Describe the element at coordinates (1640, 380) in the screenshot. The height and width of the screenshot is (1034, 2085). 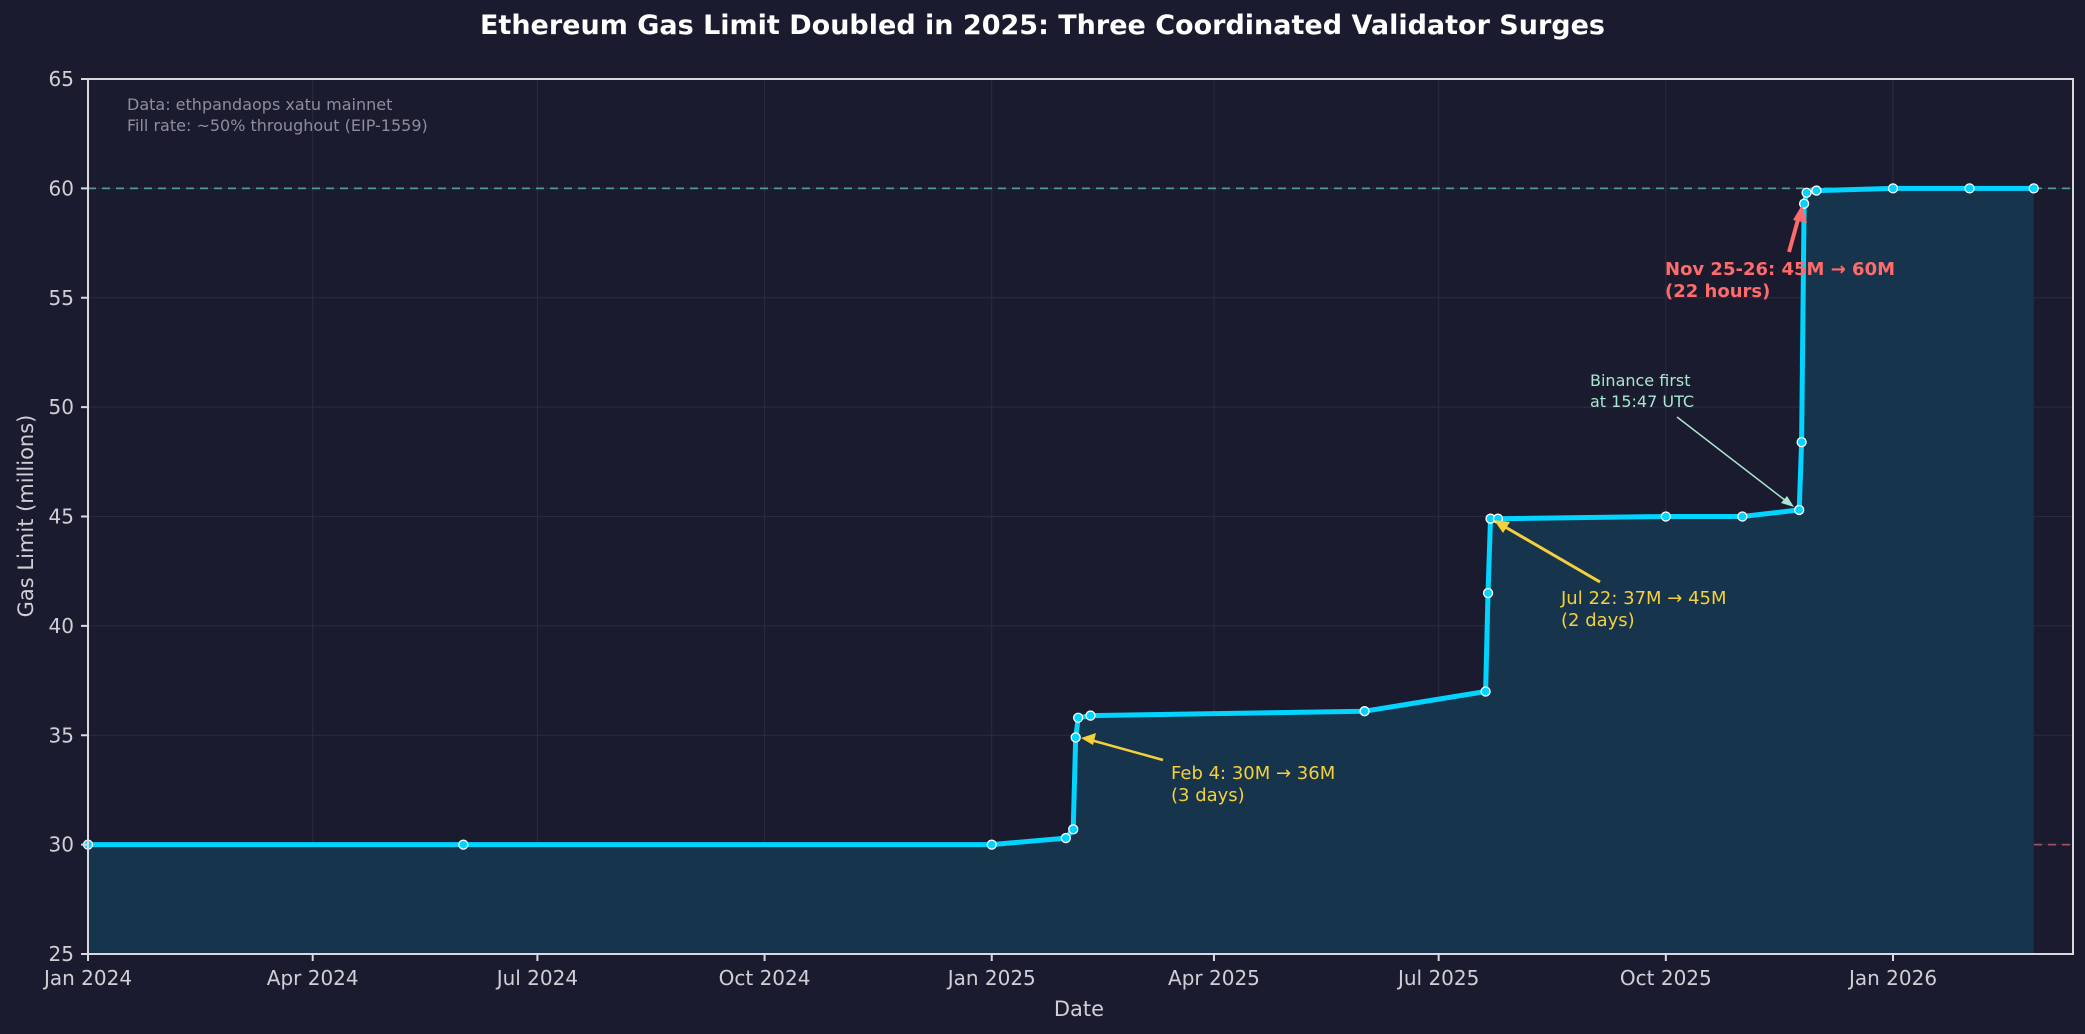
I see `annotation-binance-line1: Binance first` at that location.